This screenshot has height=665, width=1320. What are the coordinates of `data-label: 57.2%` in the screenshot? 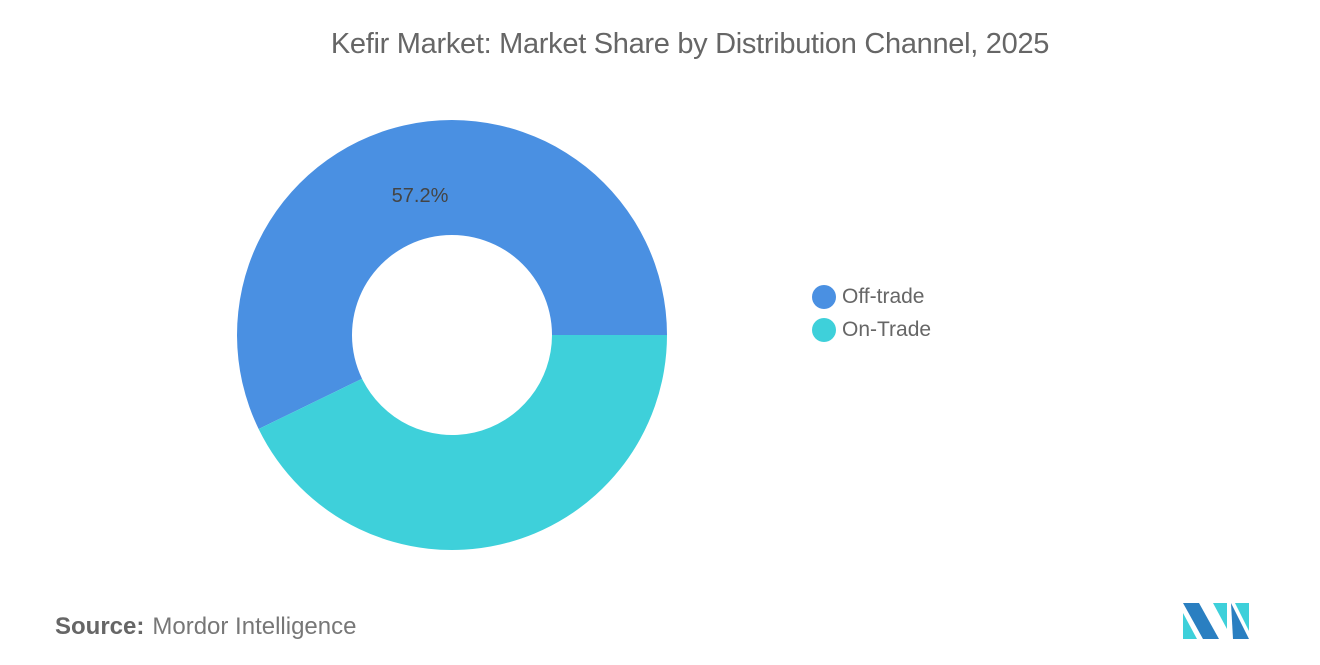 It's located at (420, 196).